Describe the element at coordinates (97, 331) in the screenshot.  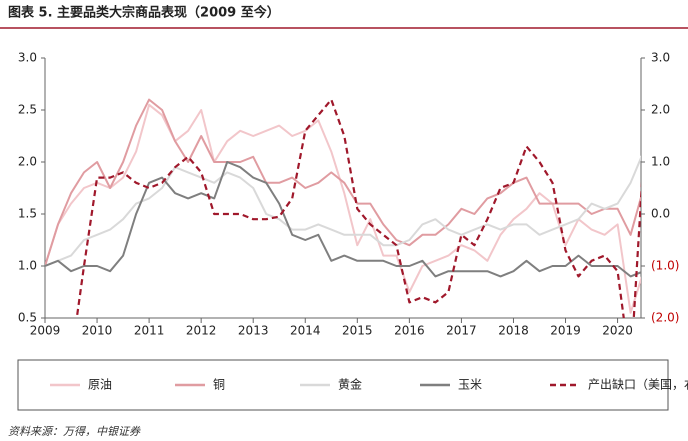
I see `x-tick-label: 2010` at that location.